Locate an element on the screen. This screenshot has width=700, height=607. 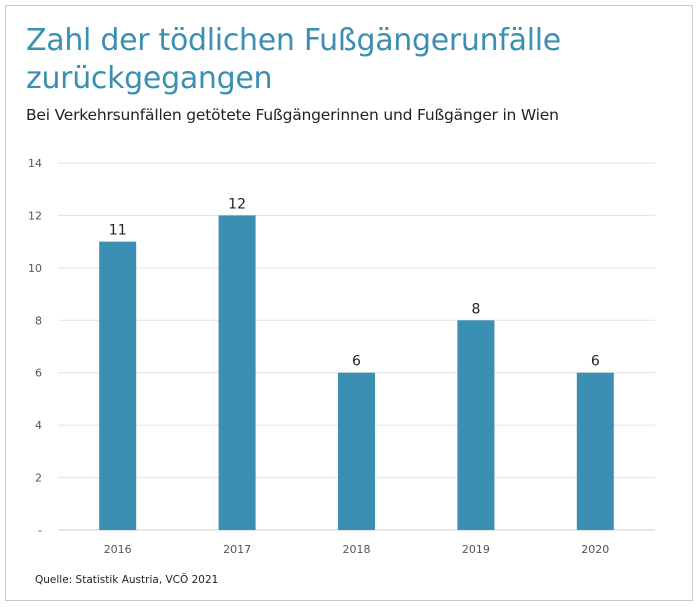
y-tick-label: 14 is located at coordinates (35, 163).